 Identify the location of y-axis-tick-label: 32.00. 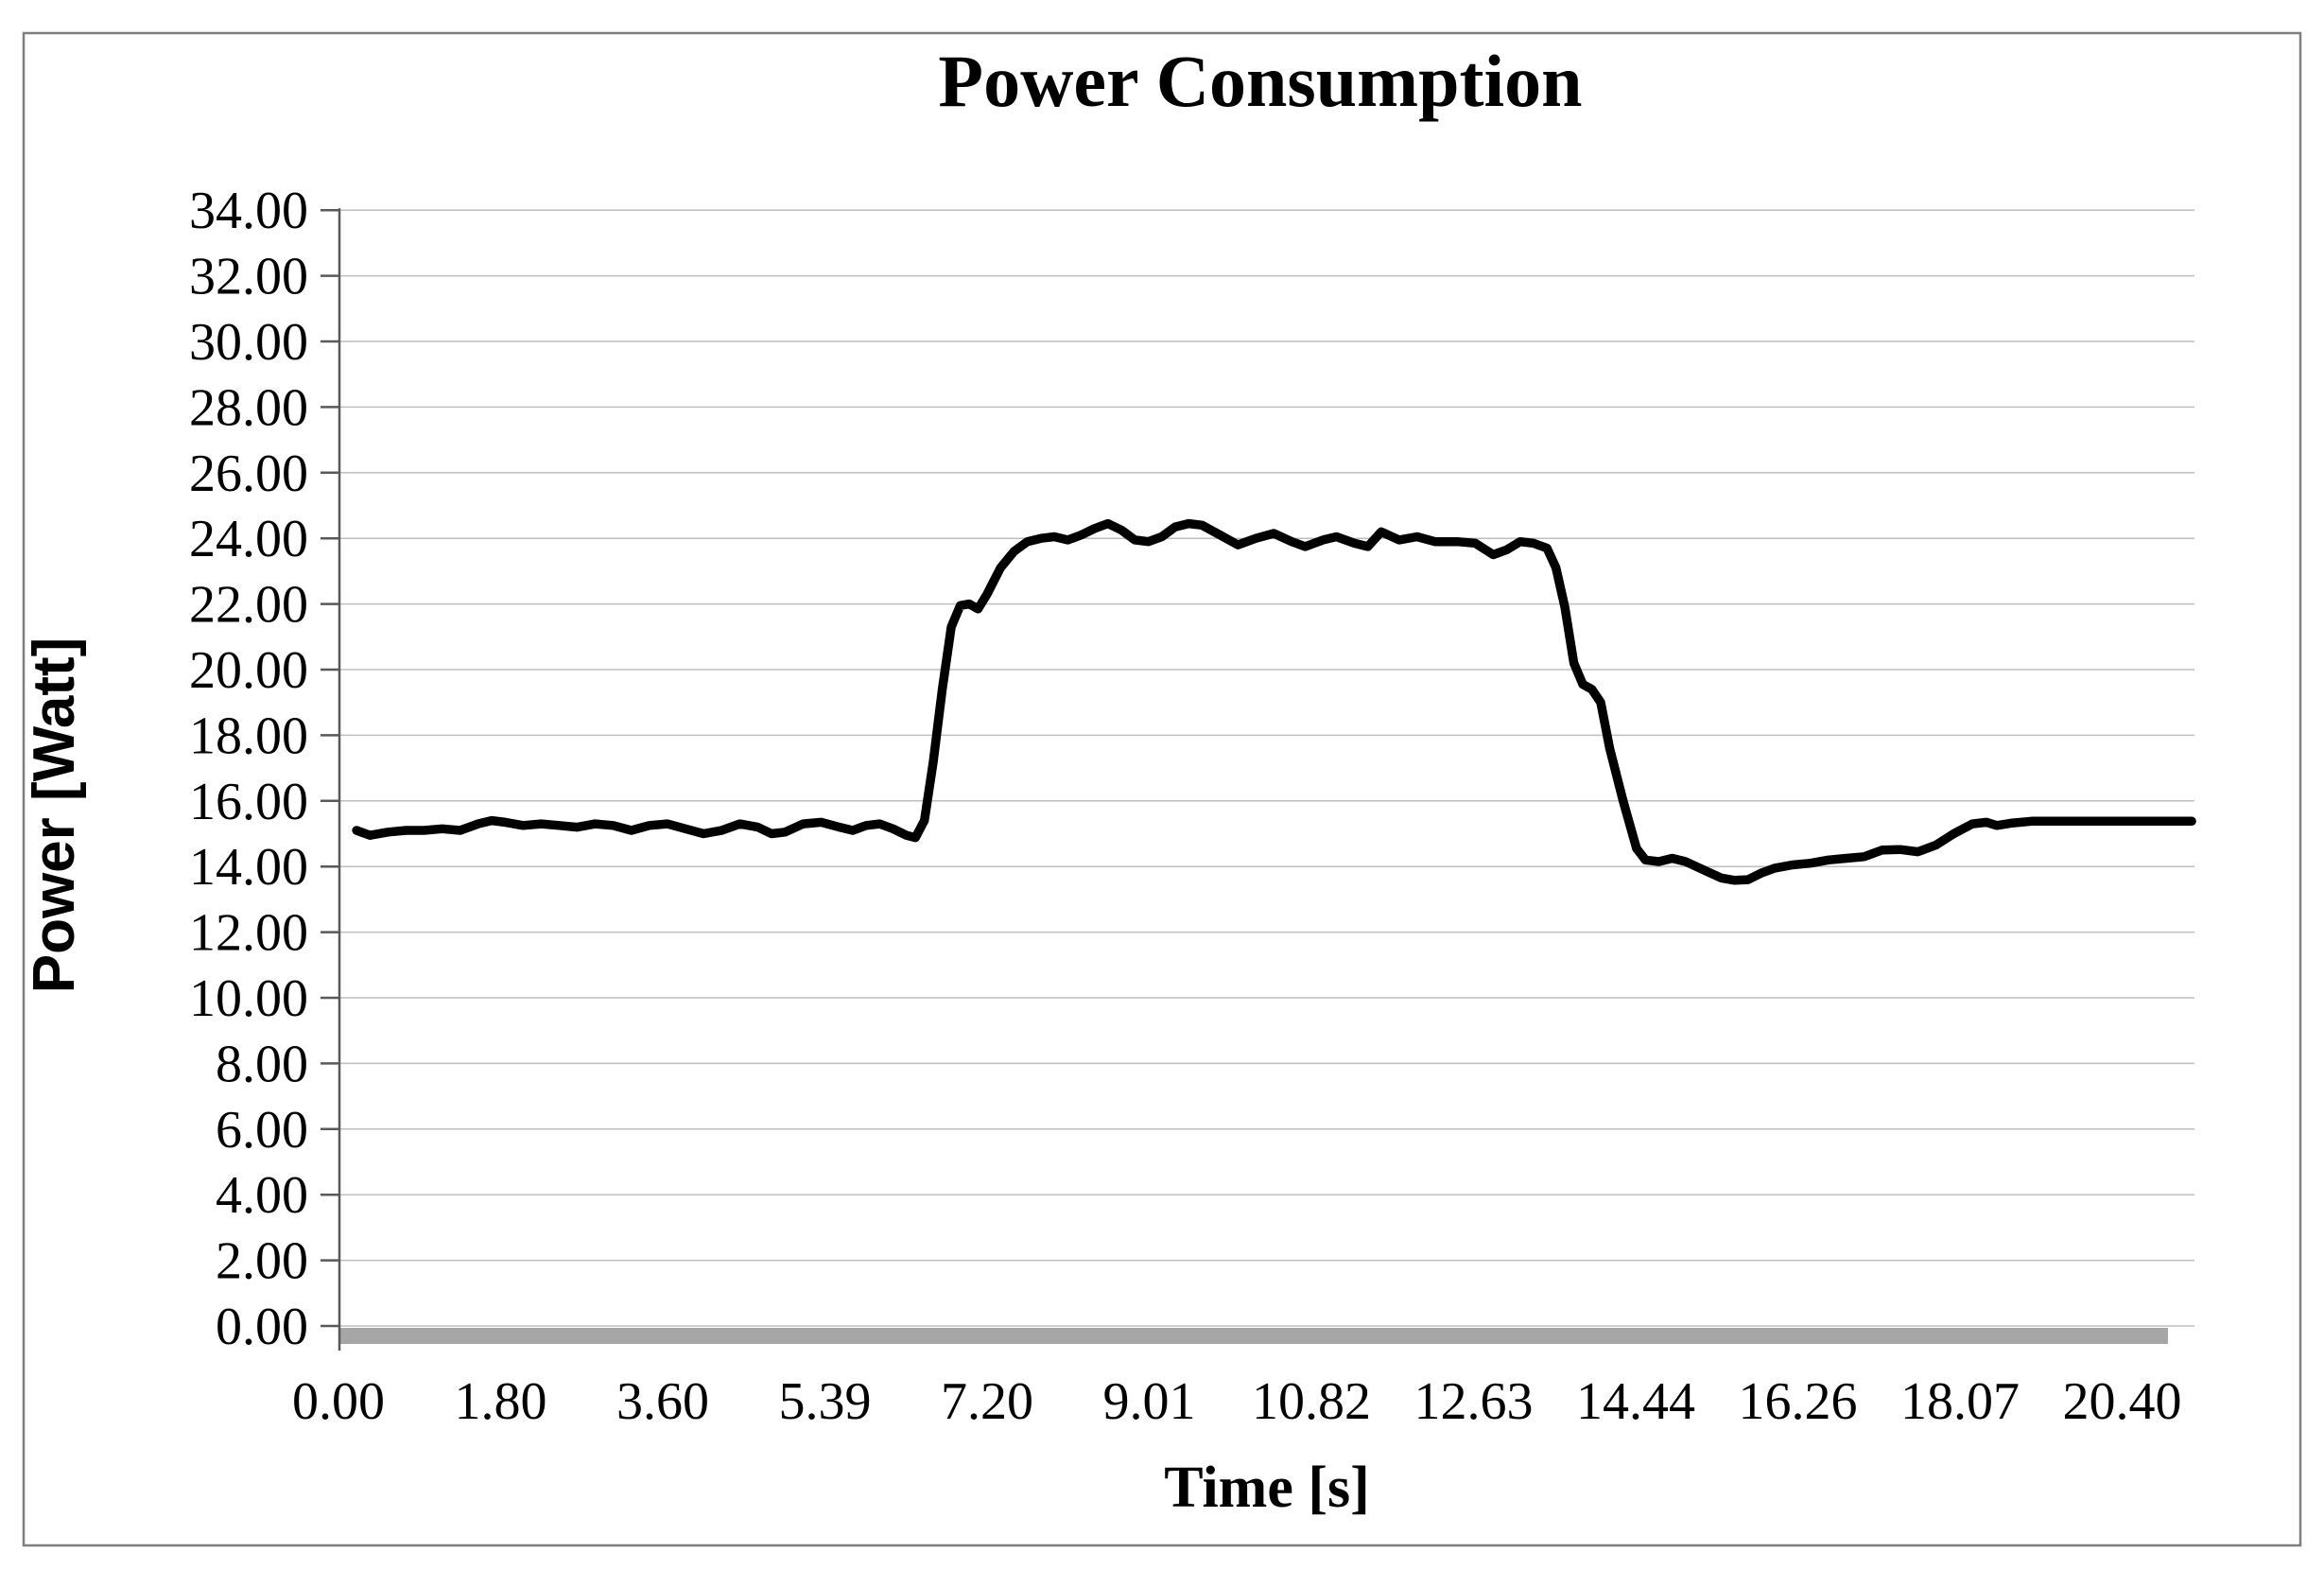
(248, 277).